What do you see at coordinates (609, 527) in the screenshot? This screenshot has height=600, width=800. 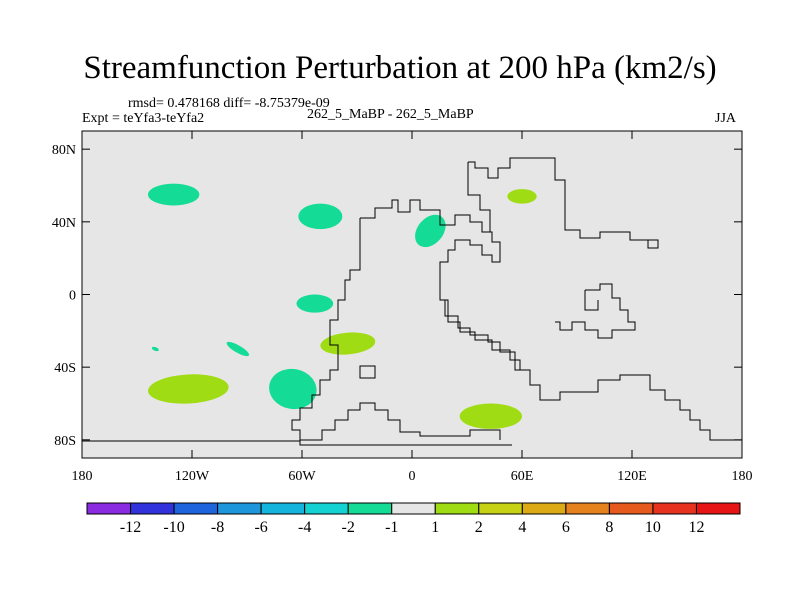 I see `colorbar-label: 8` at bounding box center [609, 527].